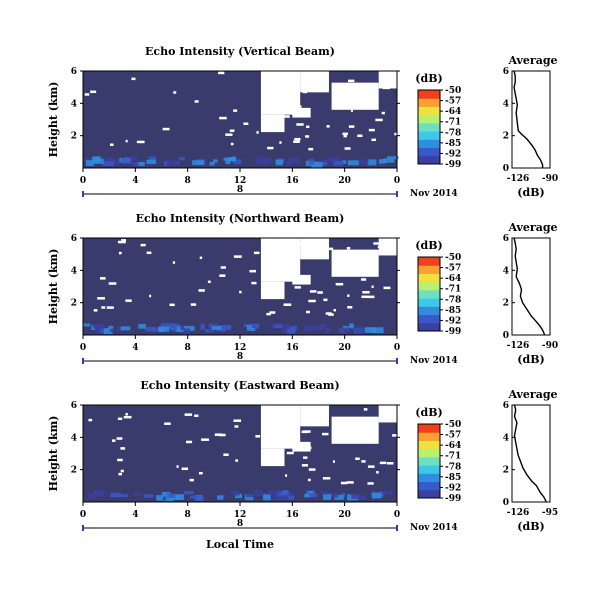 Image resolution: width=612 pixels, height=598 pixels. I want to click on colorbar-tick-label: -50, so click(453, 91).